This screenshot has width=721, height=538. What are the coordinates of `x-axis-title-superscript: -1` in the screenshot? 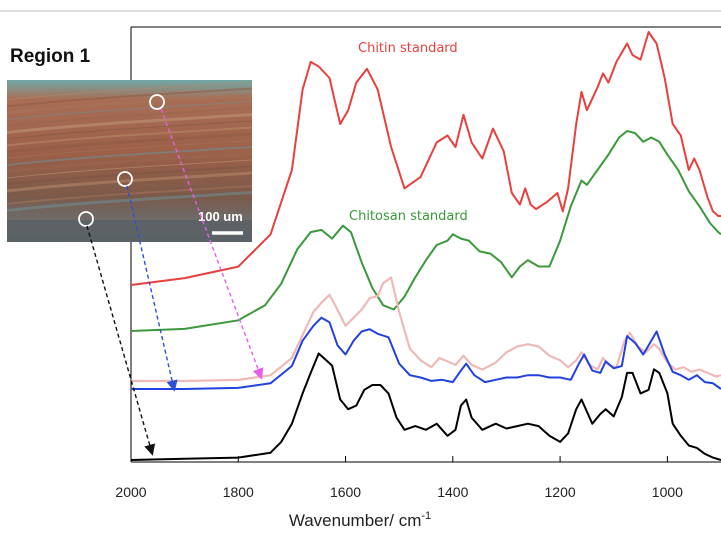 It's located at (426, 516).